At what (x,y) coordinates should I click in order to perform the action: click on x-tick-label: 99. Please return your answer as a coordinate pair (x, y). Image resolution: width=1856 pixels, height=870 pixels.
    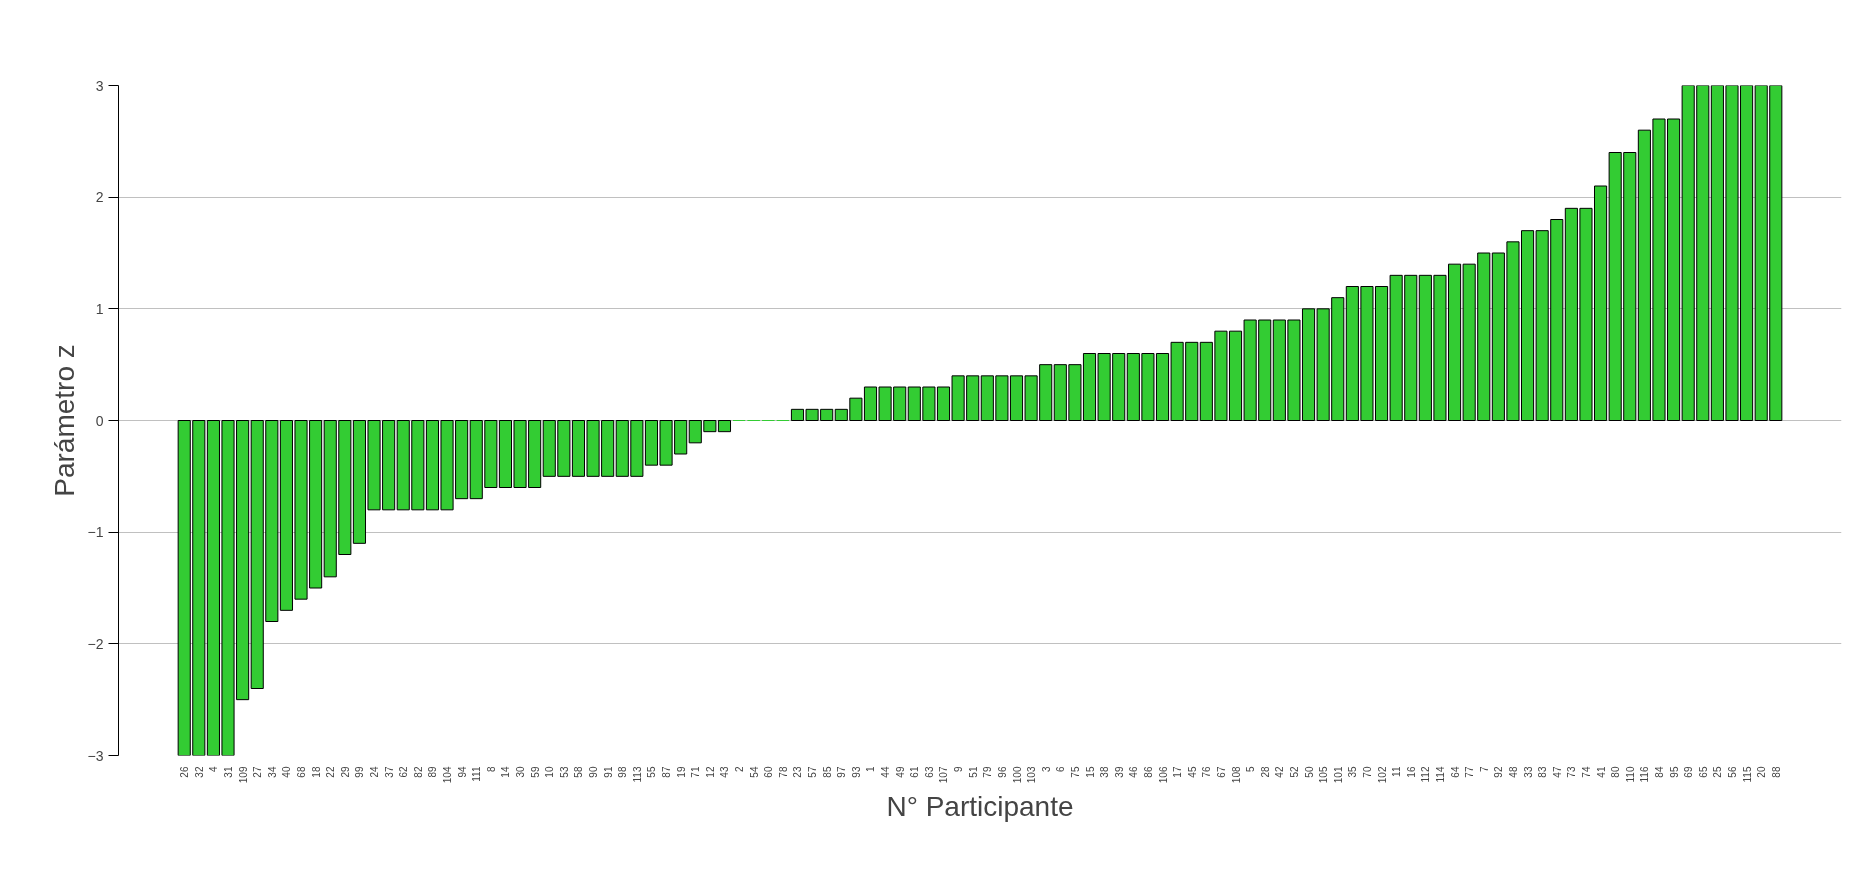
    Looking at the image, I should click on (360, 772).